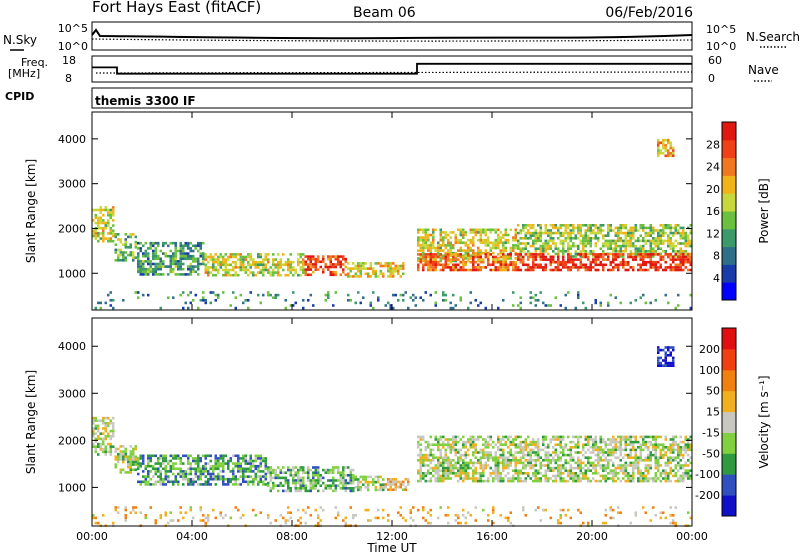 This screenshot has height=558, width=800. I want to click on power-colorbar-swatch, so click(729, 220).